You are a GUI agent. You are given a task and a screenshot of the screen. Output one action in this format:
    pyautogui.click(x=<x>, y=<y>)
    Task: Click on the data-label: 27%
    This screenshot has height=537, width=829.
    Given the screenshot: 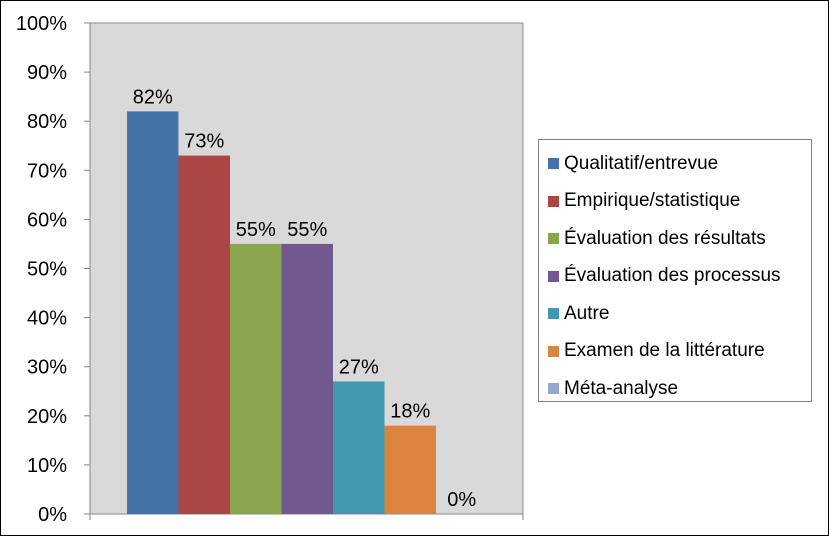 What is the action you would take?
    pyautogui.click(x=359, y=367)
    